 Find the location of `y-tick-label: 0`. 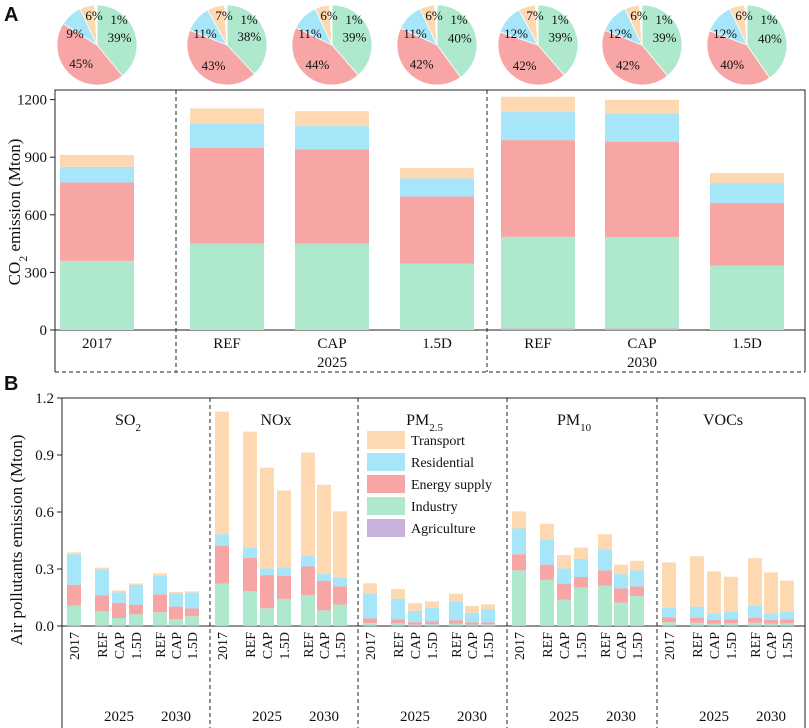

y-tick-label: 0 is located at coordinates (44, 331).